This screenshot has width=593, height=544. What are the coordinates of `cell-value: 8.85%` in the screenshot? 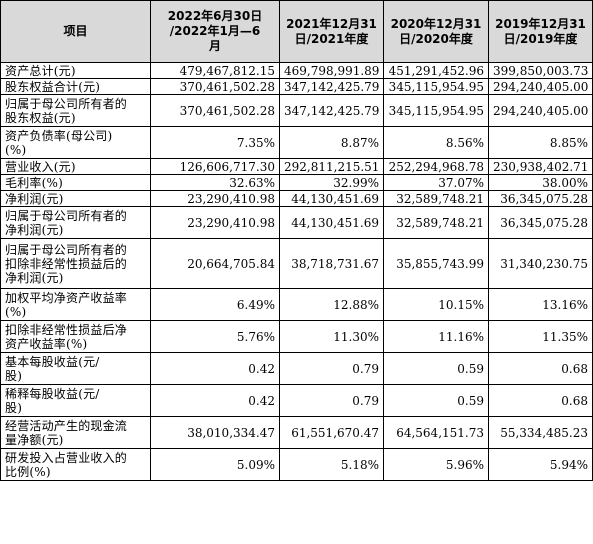 It's located at (540, 142).